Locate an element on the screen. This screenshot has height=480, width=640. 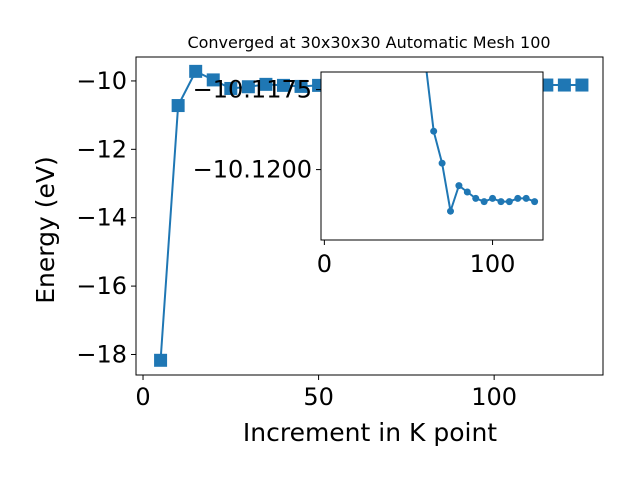
inset-series is located at coordinates (482, 143).